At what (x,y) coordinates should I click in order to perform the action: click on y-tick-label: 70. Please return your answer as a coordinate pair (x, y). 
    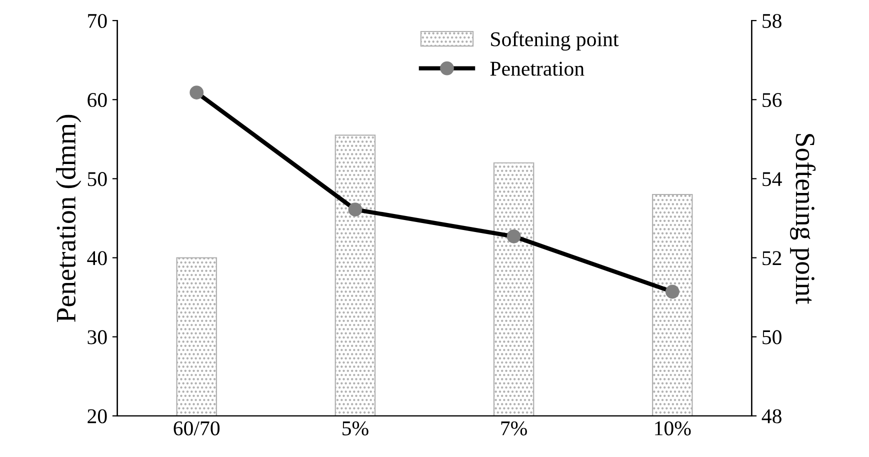
    Looking at the image, I should click on (97, 21).